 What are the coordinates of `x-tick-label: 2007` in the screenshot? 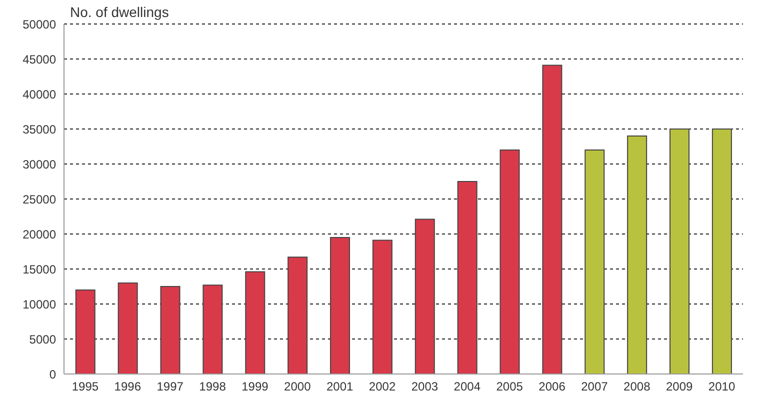 It's located at (594, 387).